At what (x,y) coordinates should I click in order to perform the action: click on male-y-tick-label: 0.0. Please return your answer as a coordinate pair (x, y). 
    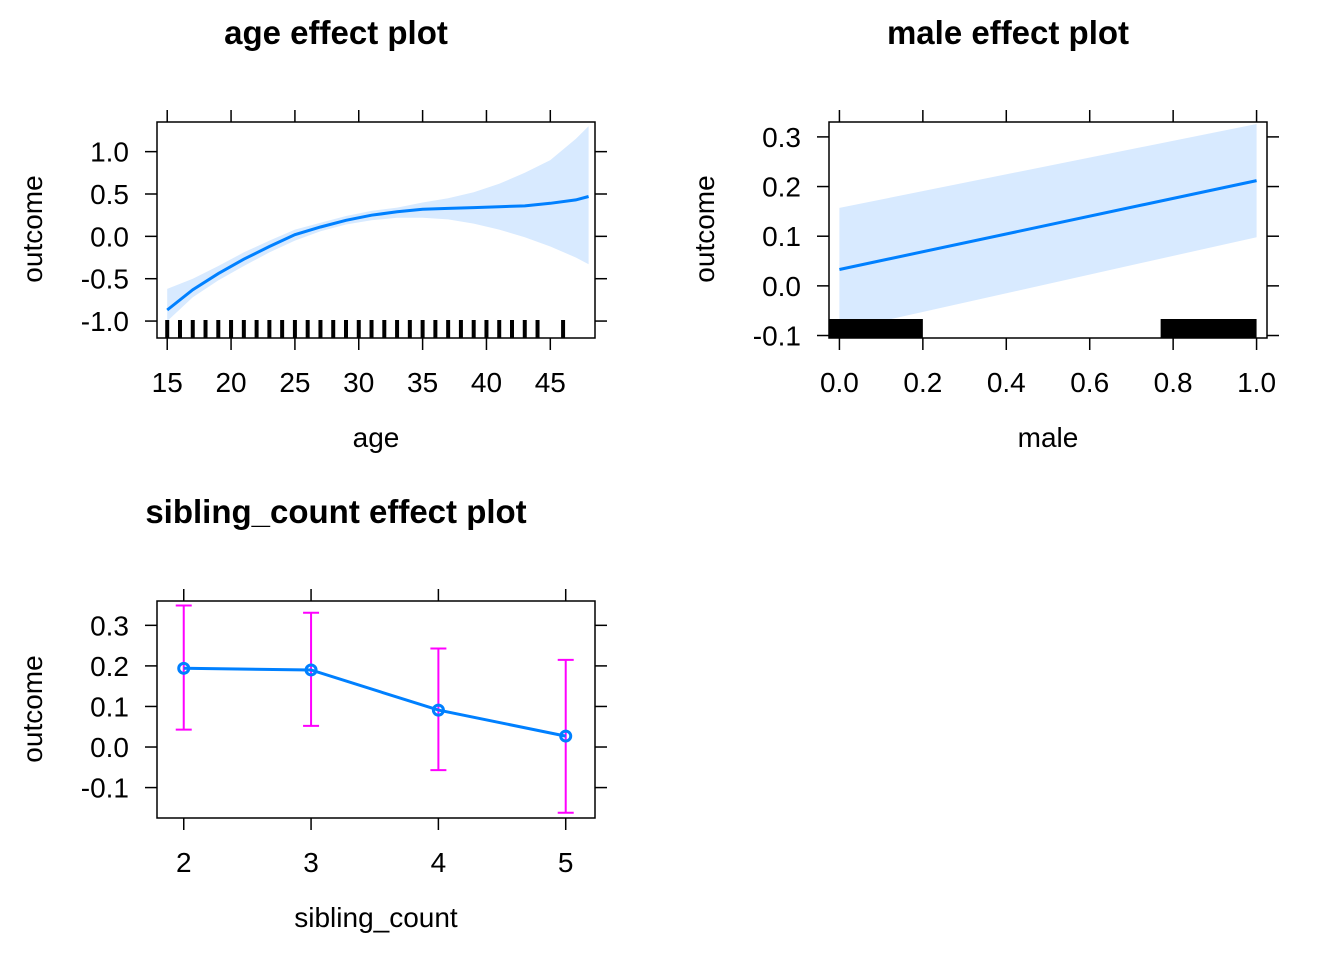
    Looking at the image, I should click on (781, 286).